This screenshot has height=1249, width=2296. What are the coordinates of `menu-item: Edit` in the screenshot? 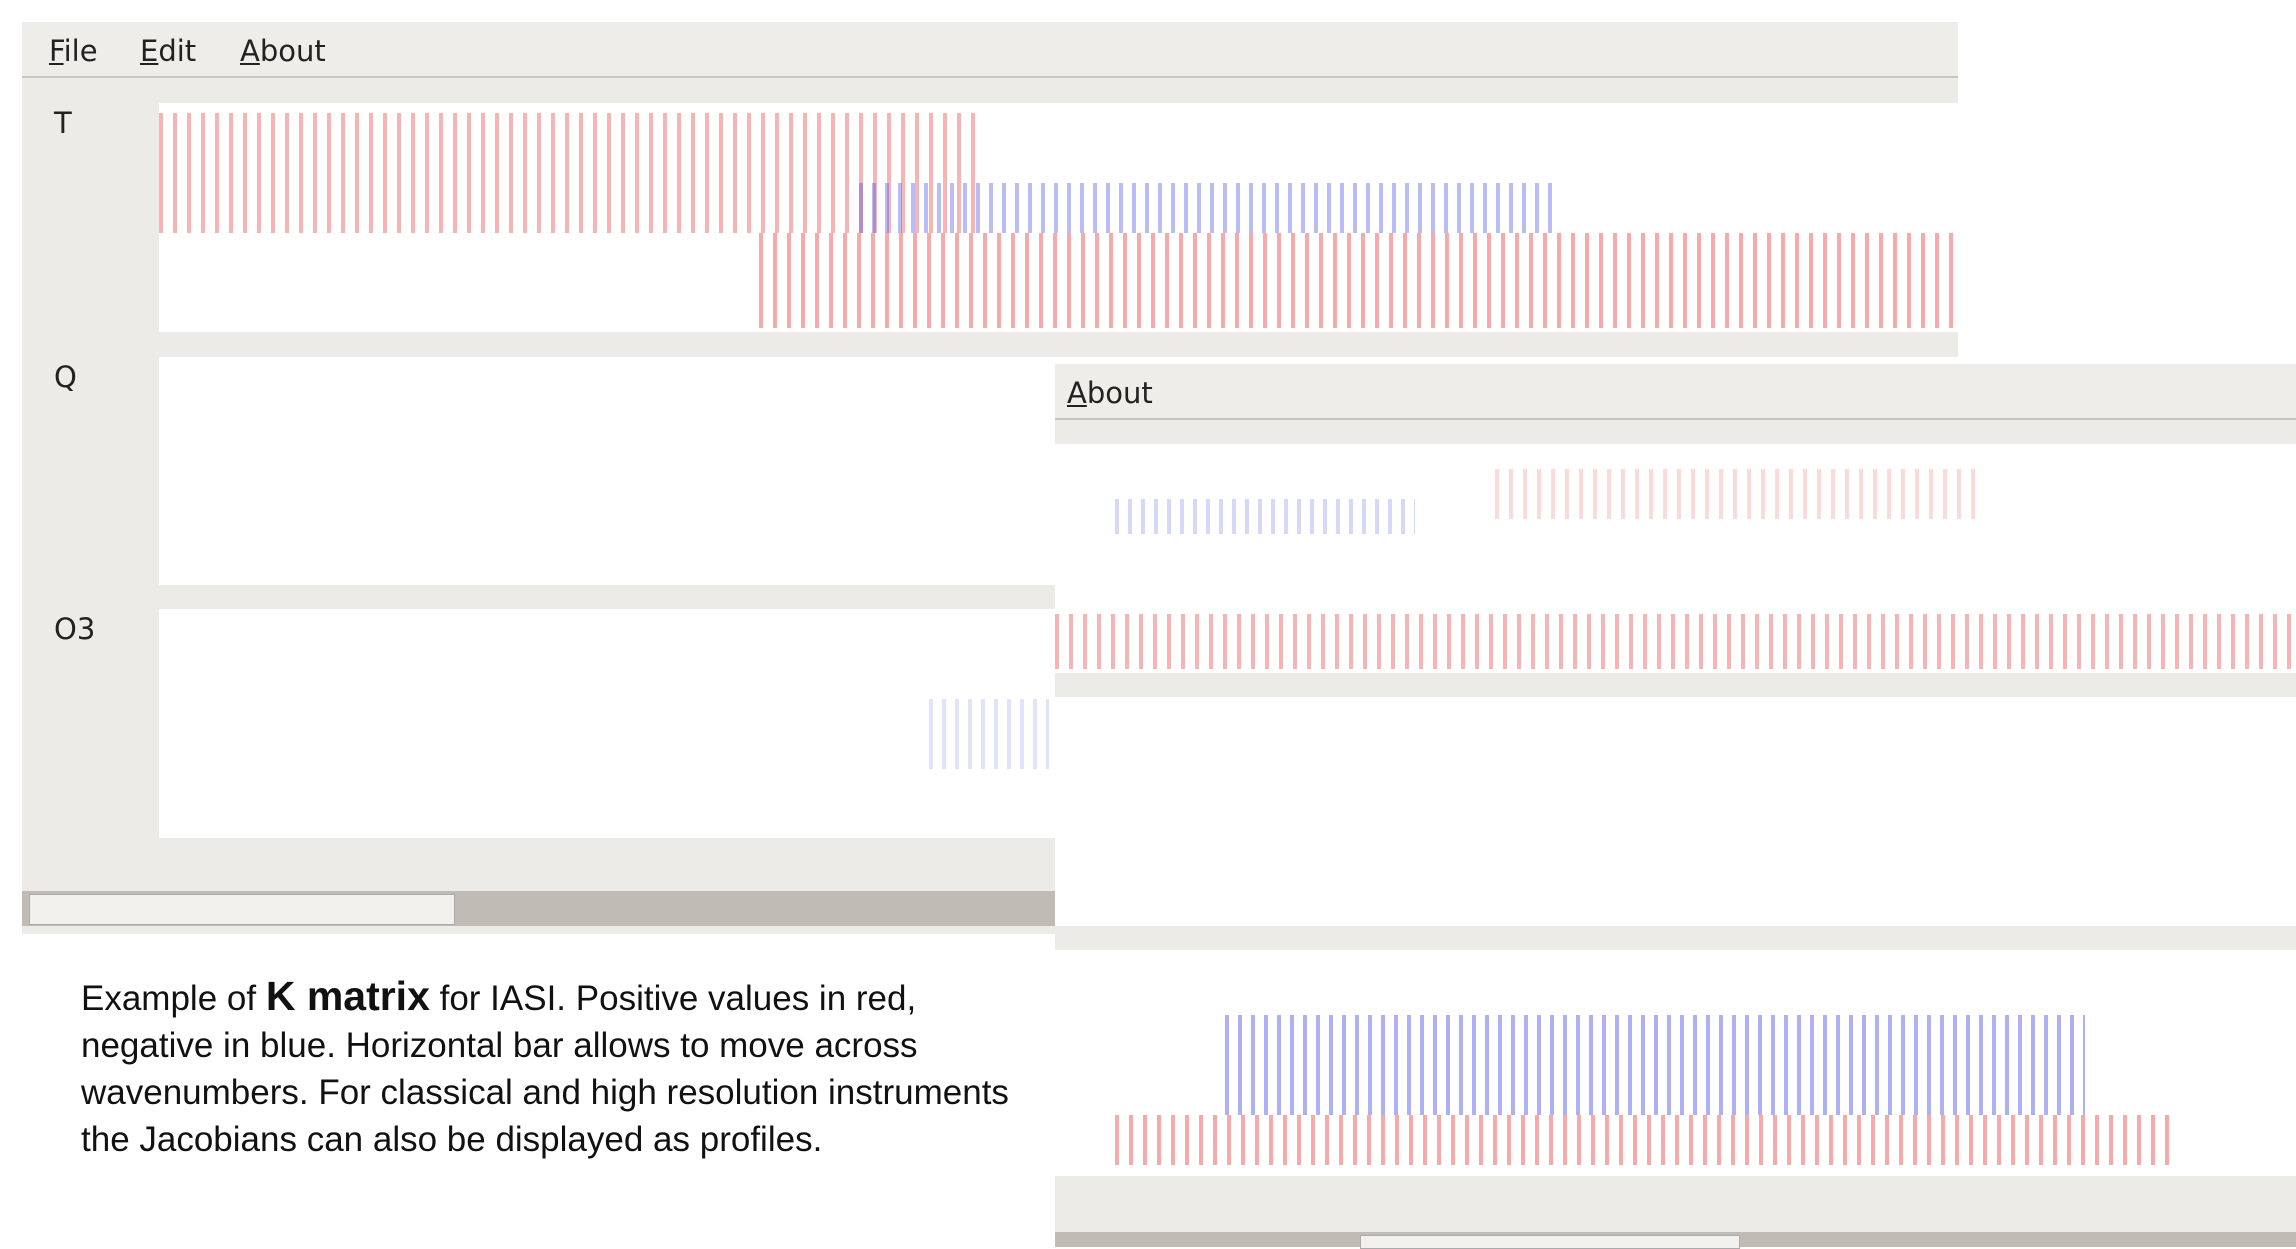 It's located at (168, 51).